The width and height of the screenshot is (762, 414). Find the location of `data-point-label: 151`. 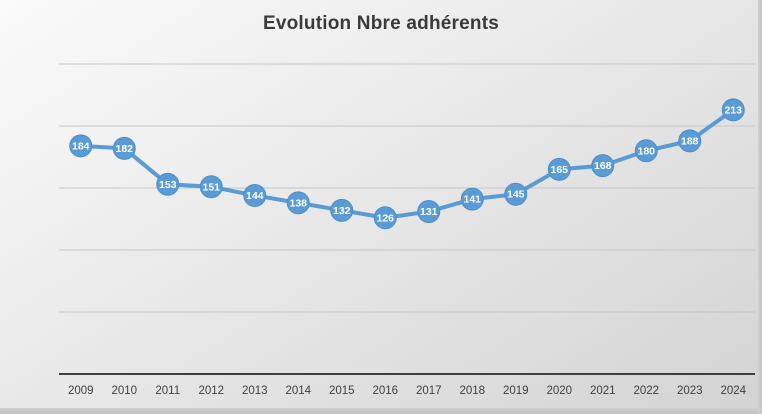

data-point-label: 151 is located at coordinates (211, 187).